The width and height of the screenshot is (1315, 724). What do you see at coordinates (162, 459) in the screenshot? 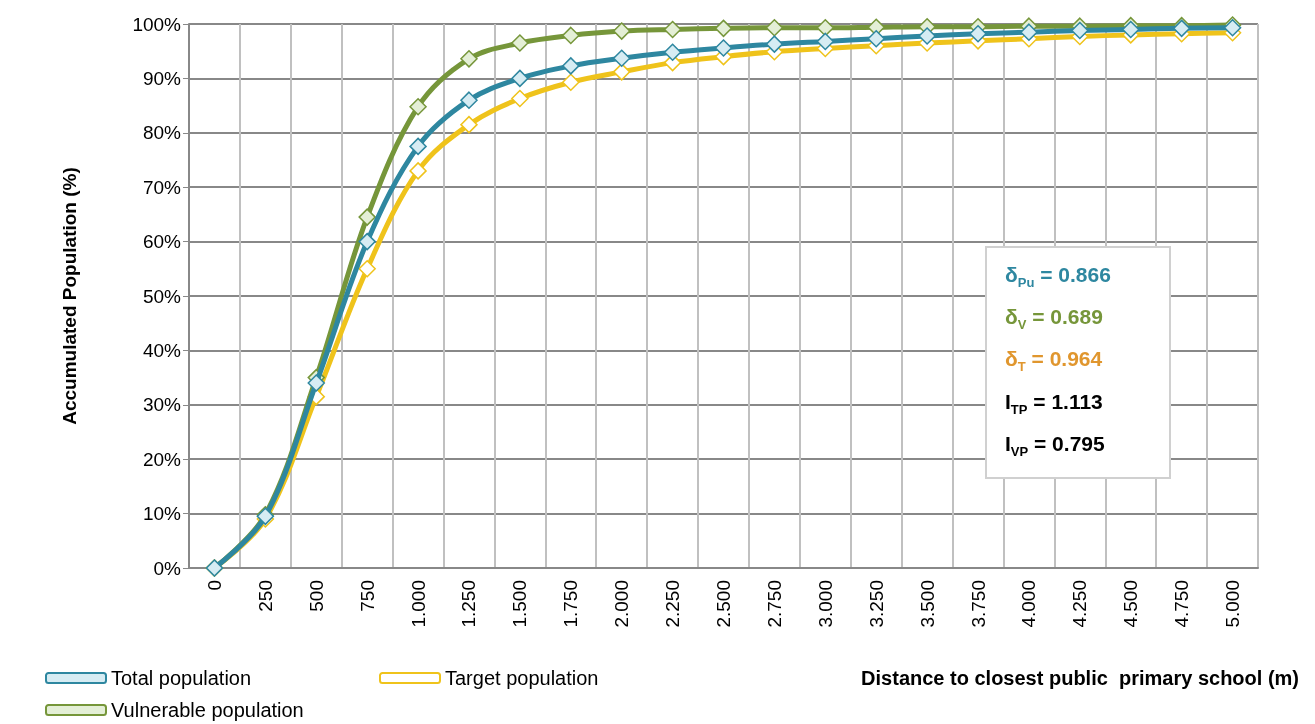
I see `y-tick-label: 20%` at bounding box center [162, 459].